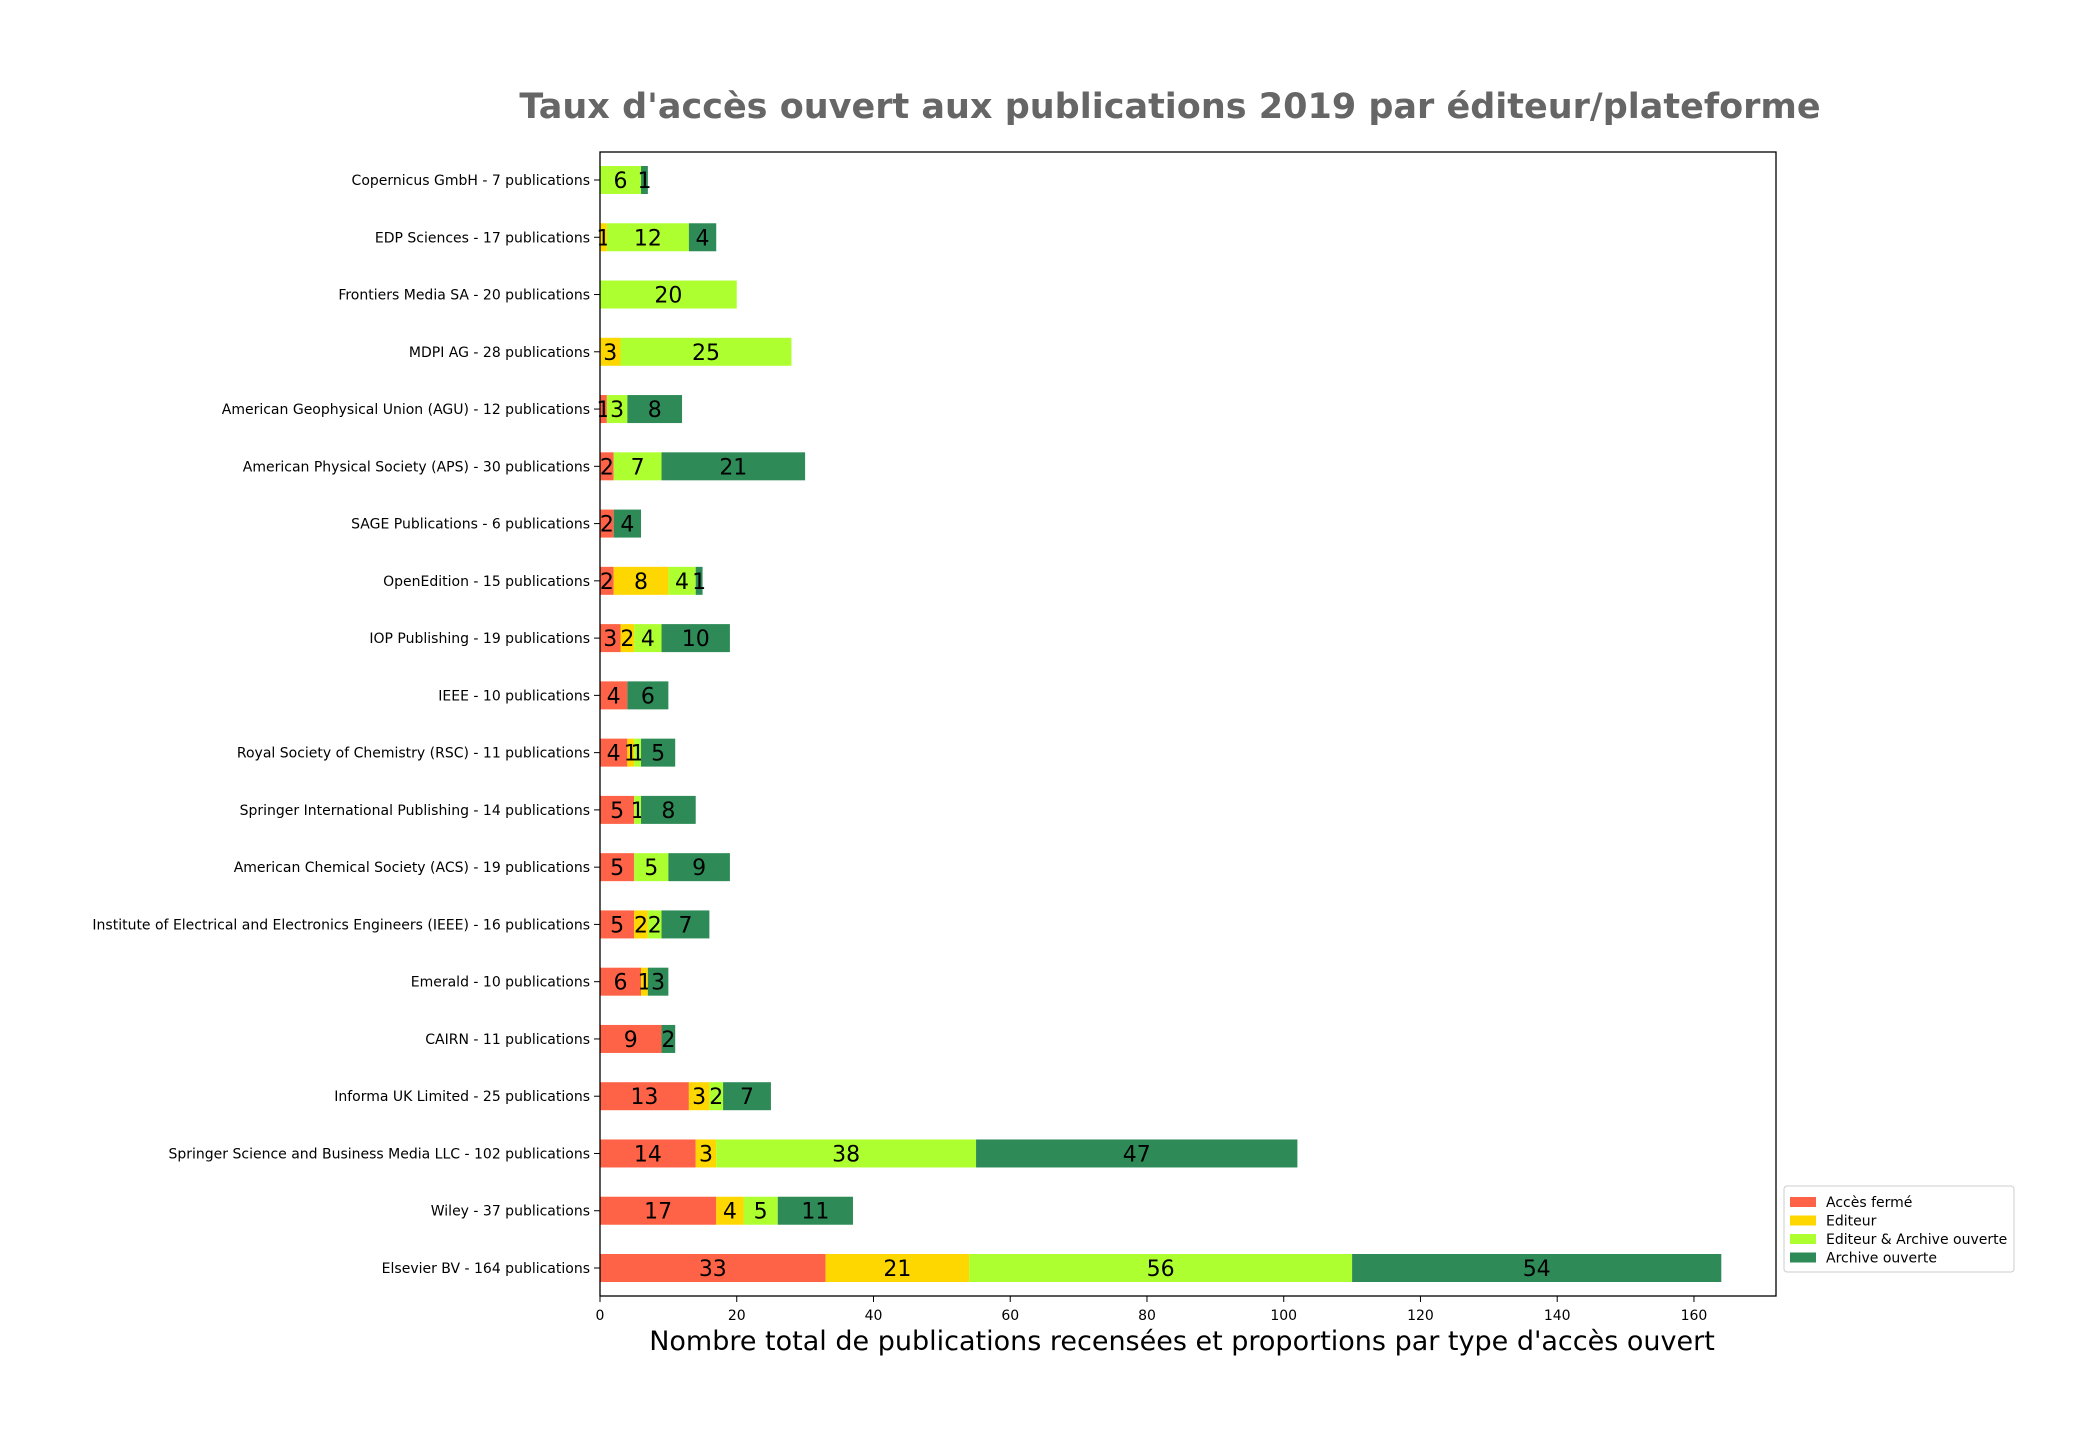 The height and width of the screenshot is (1430, 2079). What do you see at coordinates (1851, 1222) in the screenshot?
I see `legend-label: Editeur` at bounding box center [1851, 1222].